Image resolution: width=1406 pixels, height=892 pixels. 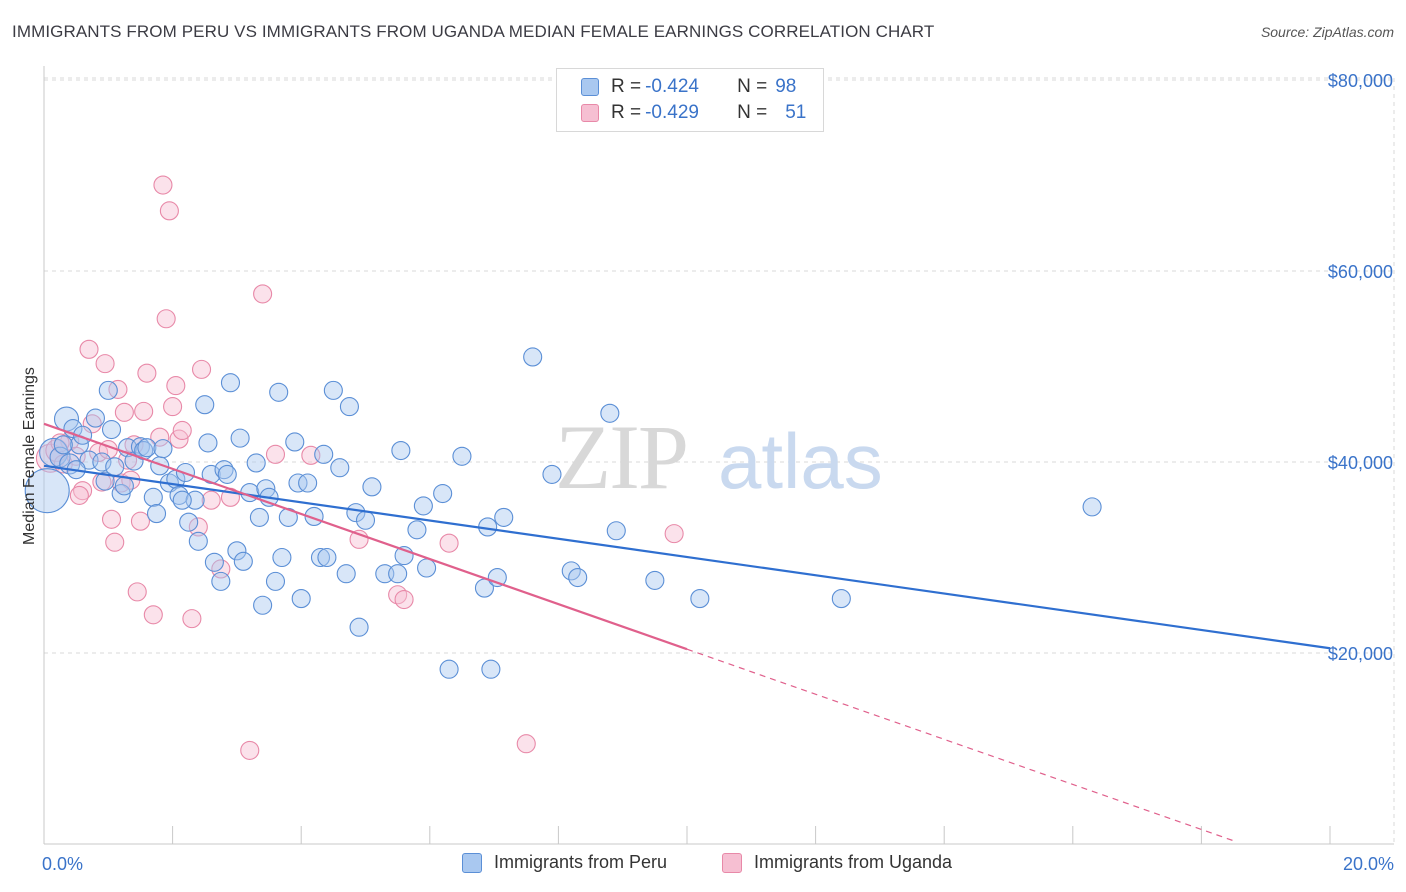 What do you see at coordinates (1327, 32) in the screenshot?
I see `chart-source: Source: ZipAtlas.com` at bounding box center [1327, 32].